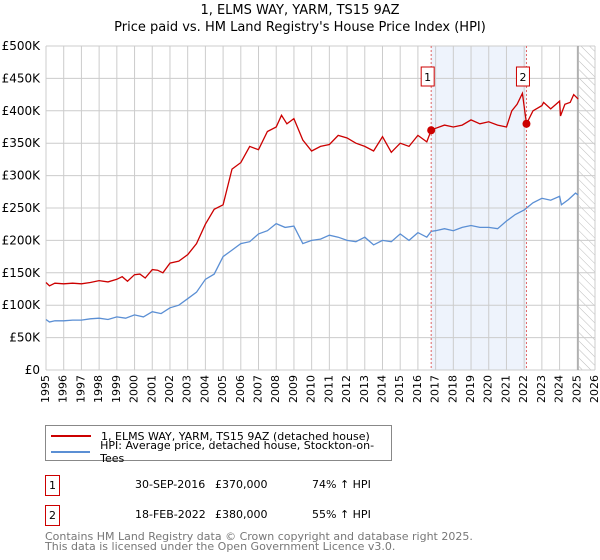 The width and height of the screenshot is (600, 560). I want to click on x-tick-label: 2005, so click(222, 389).